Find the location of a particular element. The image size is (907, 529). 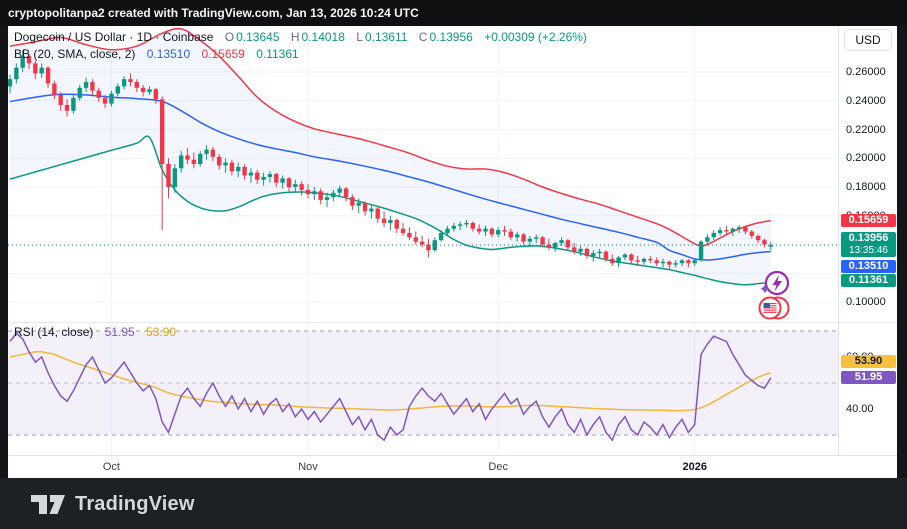

tradingview-logo-text: TradingView is located at coordinates (135, 503).